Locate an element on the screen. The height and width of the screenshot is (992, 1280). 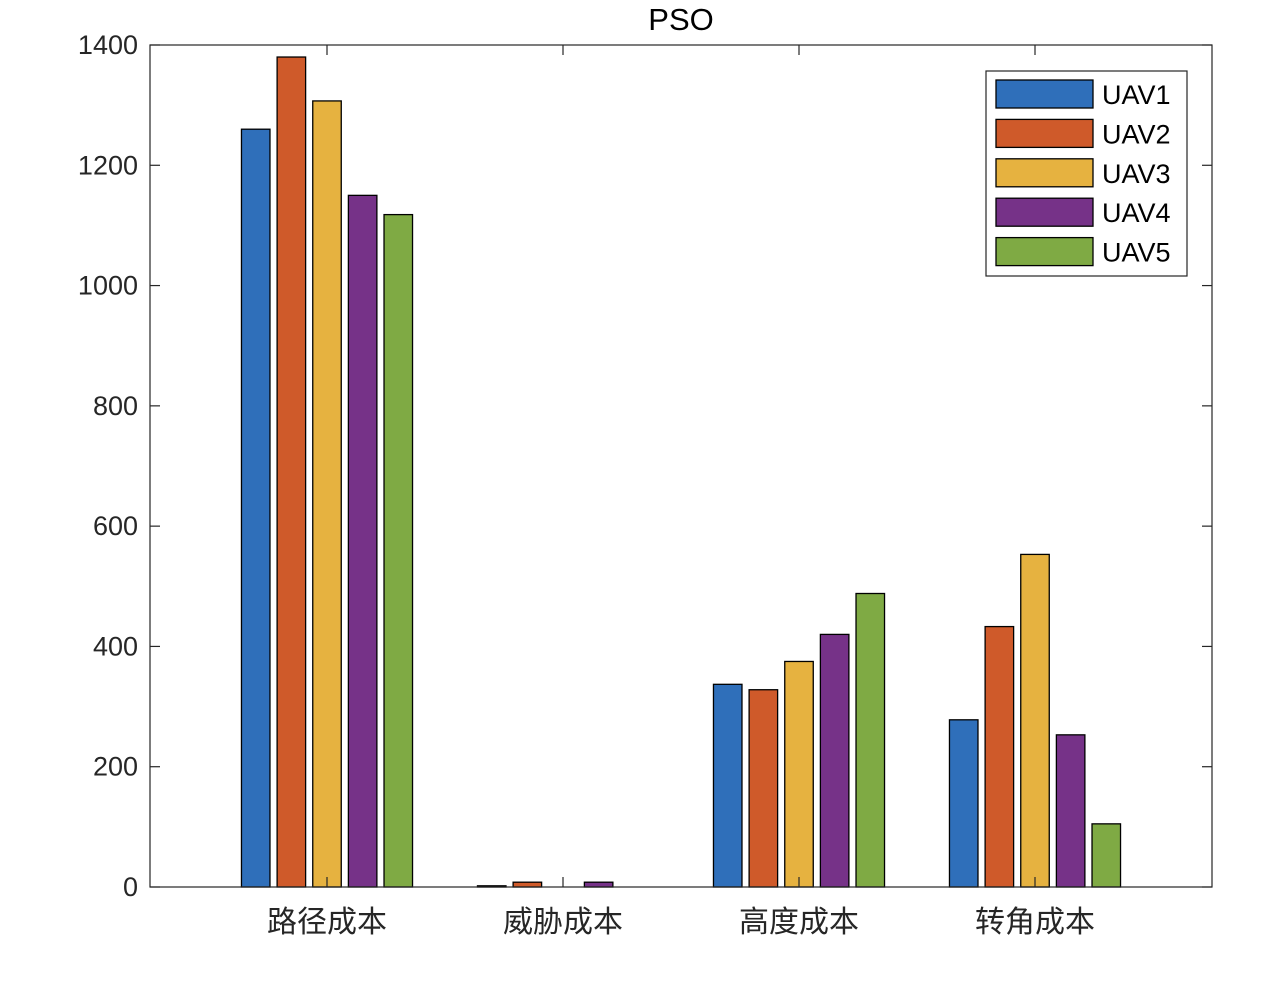
legend-label-uav4: UAV4 is located at coordinates (1136, 213).